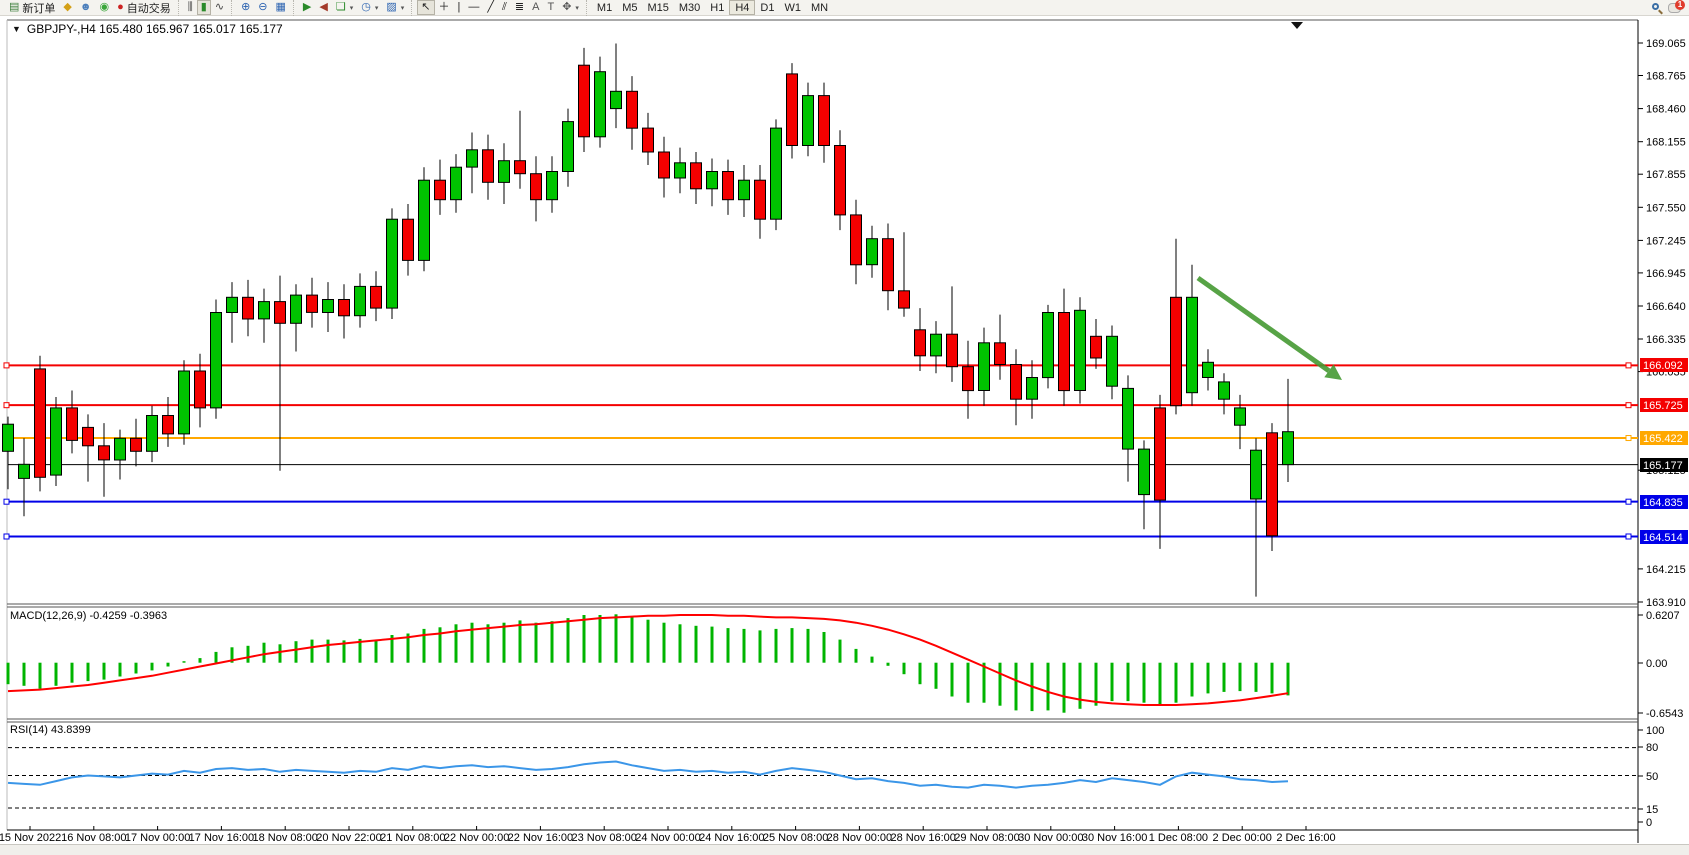  I want to click on timeframe-M30: M30, so click(689, 7).